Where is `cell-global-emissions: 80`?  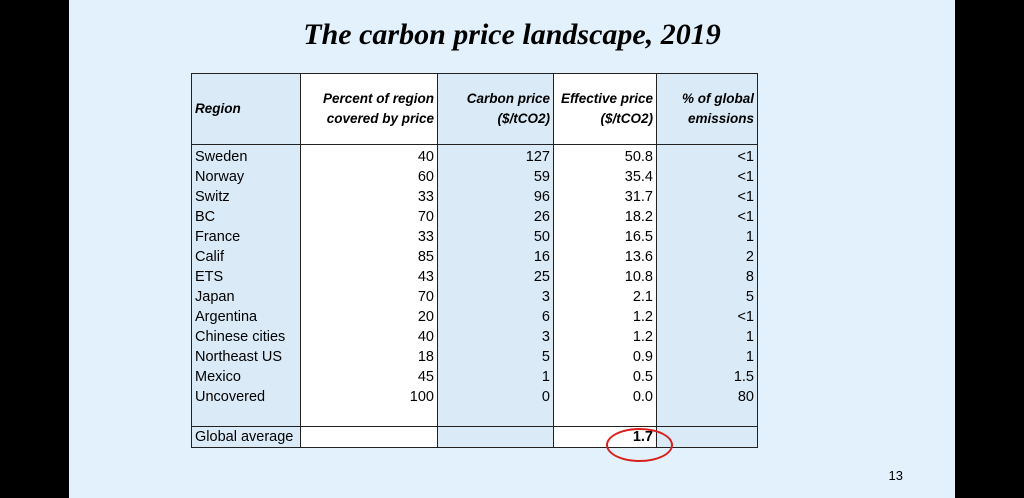
cell-global-emissions: 80 is located at coordinates (707, 397).